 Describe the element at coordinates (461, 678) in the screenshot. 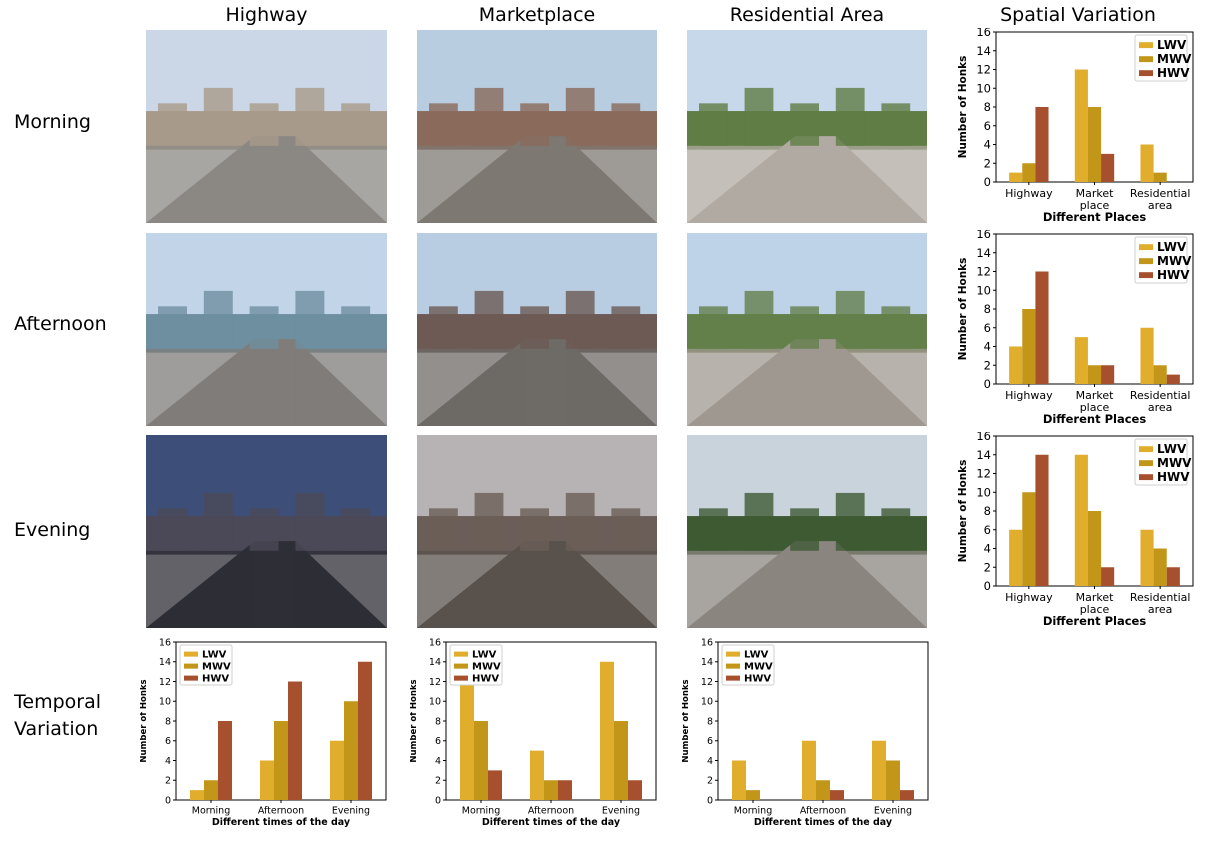

I see `legend-swatch-hwv` at that location.